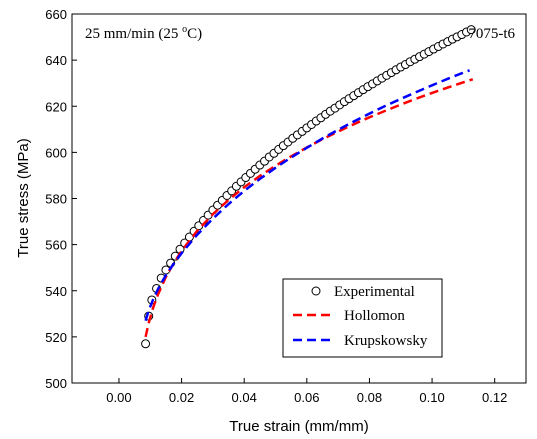  What do you see at coordinates (491, 34) in the screenshot?
I see `annotation-material: 7075-t6` at bounding box center [491, 34].